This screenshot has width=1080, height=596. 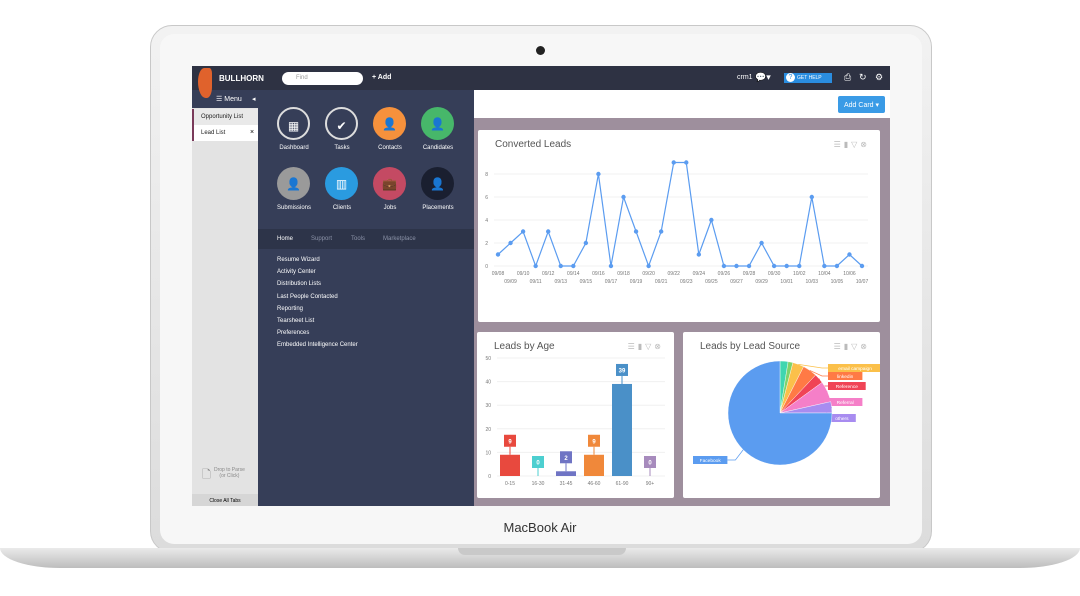 I want to click on laptop-notch, so click(x=542, y=551).